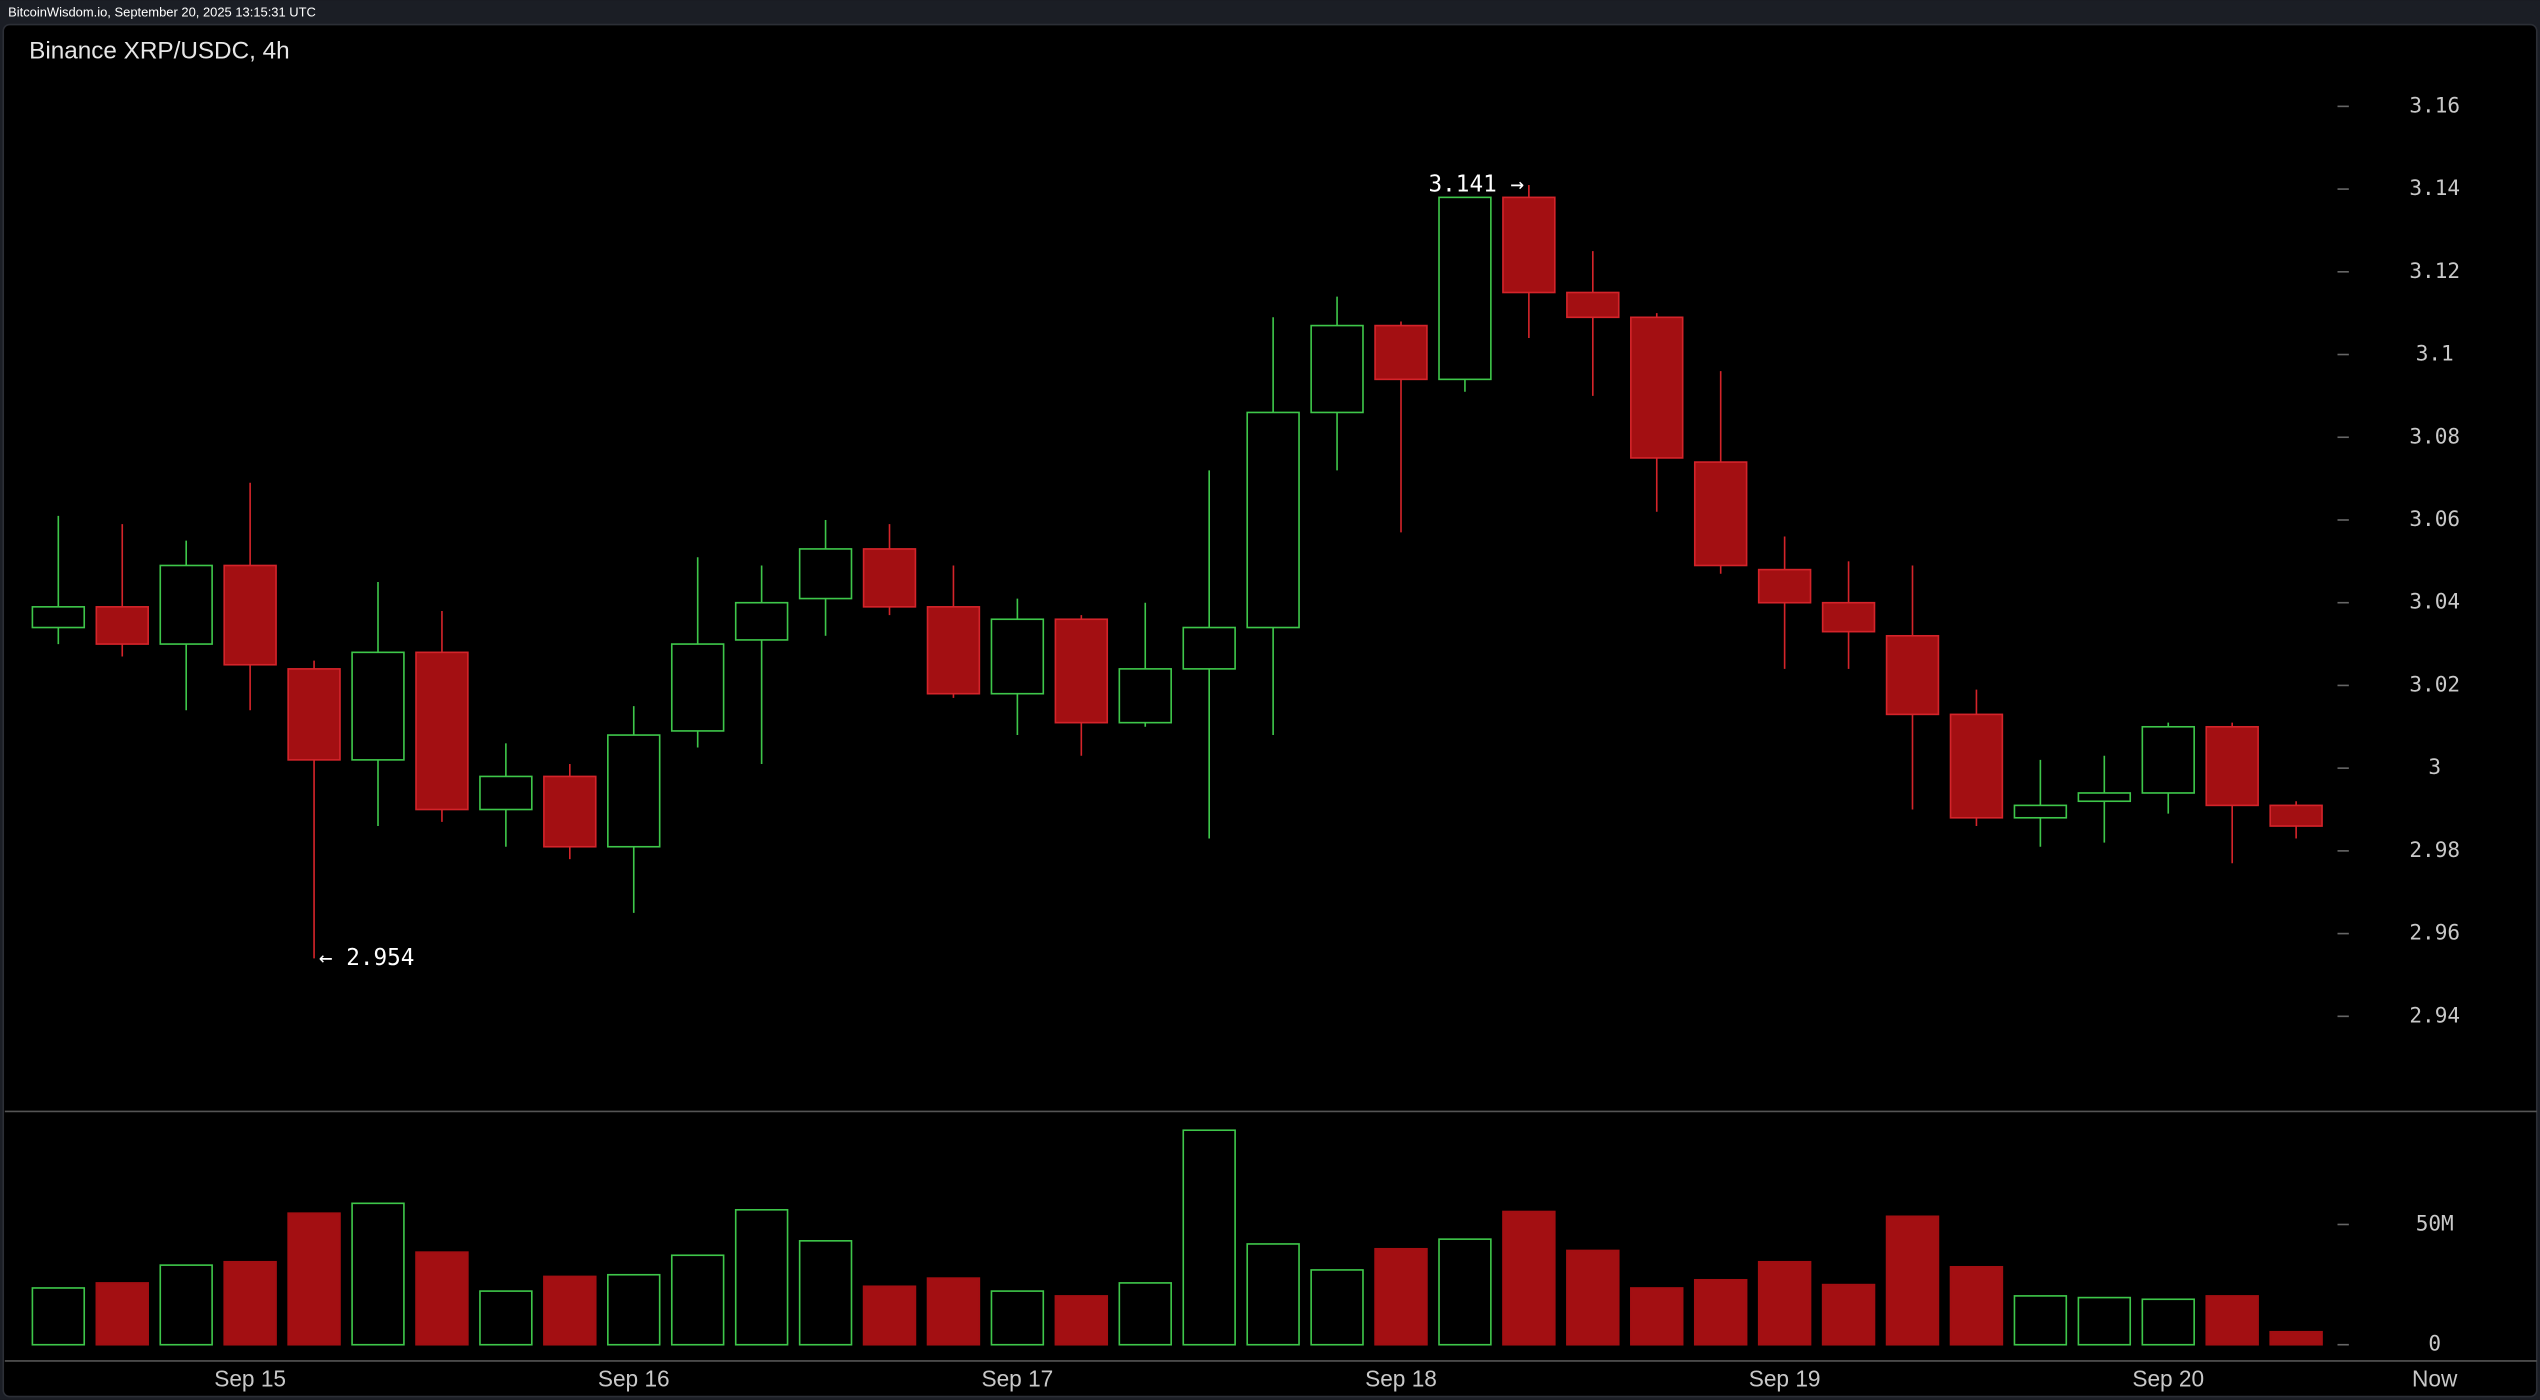 The height and width of the screenshot is (1400, 2540). What do you see at coordinates (2434, 104) in the screenshot?
I see `y-tick-label: 3.16` at bounding box center [2434, 104].